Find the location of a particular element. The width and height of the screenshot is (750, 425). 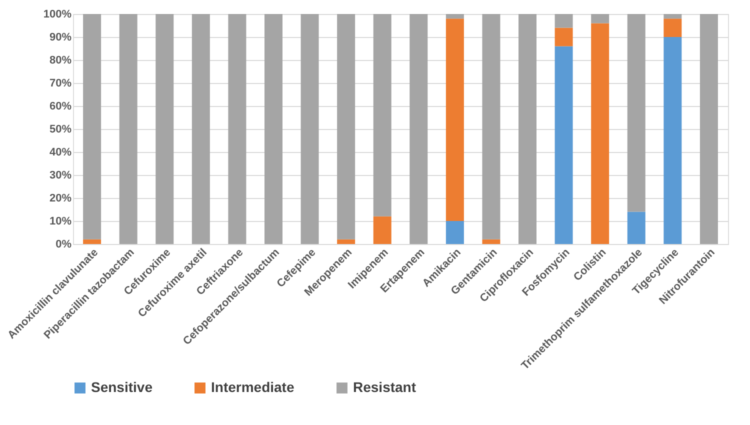

y-tick-label: 90% is located at coordinates (60, 38).